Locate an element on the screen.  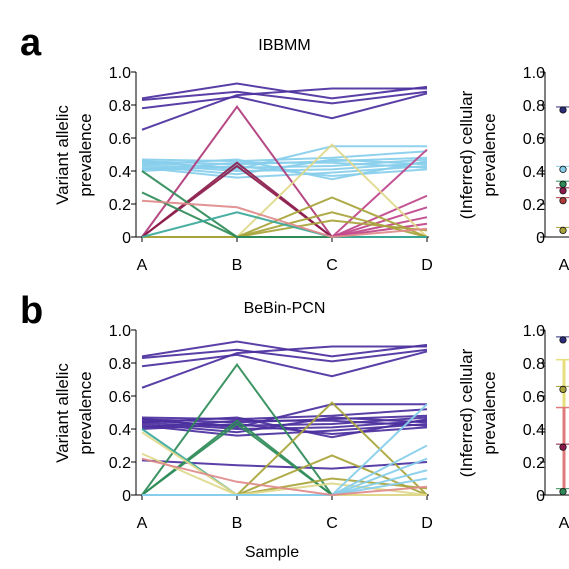
panel-b-right-ytick-label: 0 is located at coordinates (540, 496).